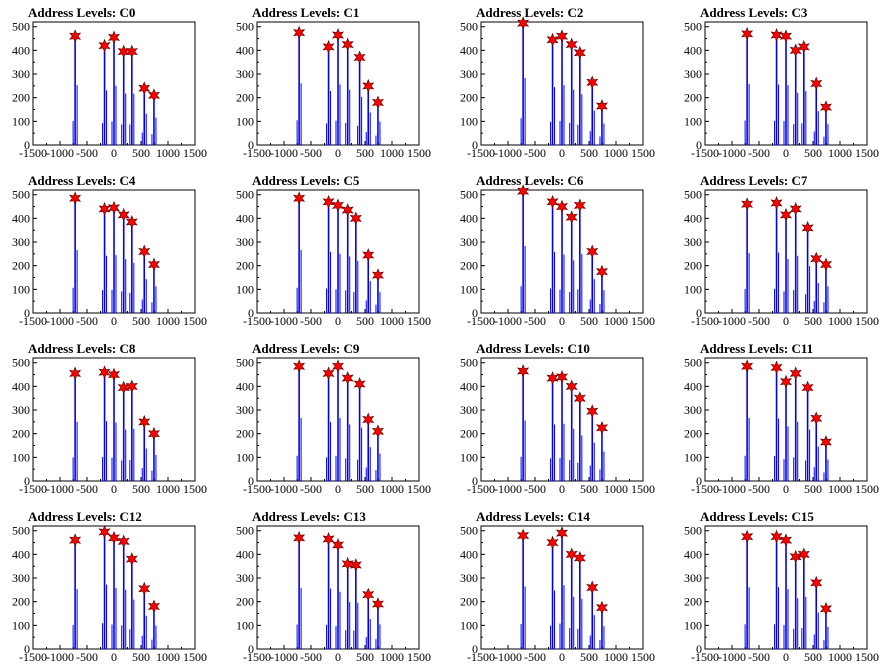  I want to click on chart-title: Address Levels: C8, so click(82, 348).